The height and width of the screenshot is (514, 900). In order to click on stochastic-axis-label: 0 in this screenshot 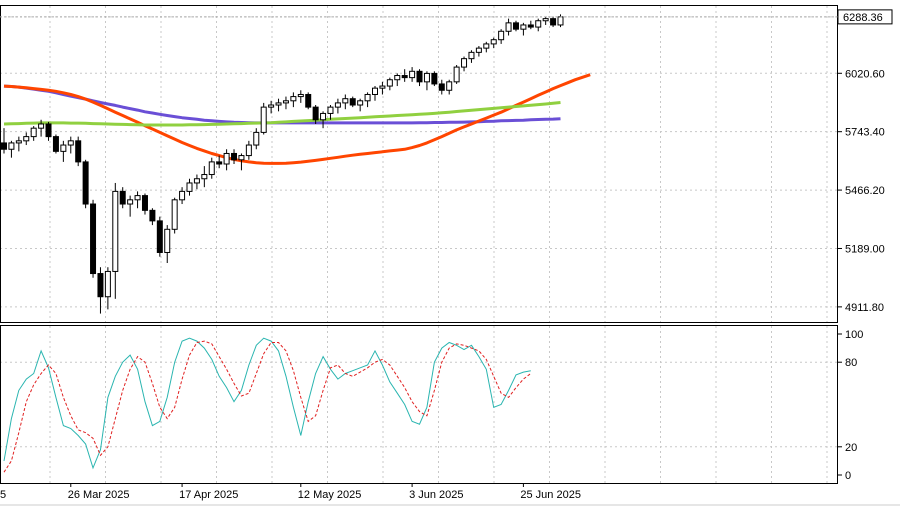, I will do `click(848, 476)`.